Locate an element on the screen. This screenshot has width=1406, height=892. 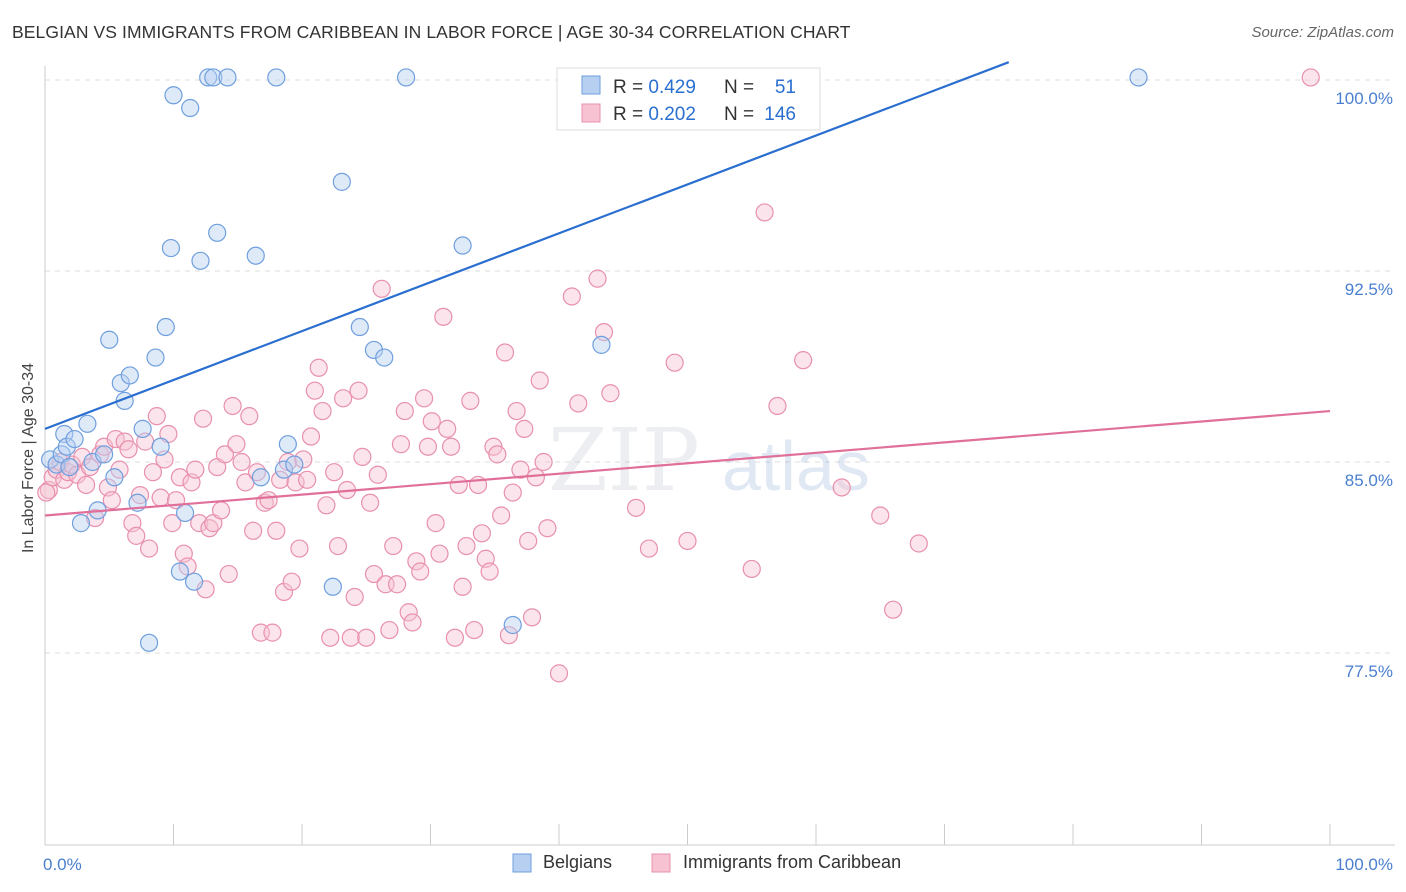
legend-label-caribbean: Immigrants from Caribbean is located at coordinates (792, 862).